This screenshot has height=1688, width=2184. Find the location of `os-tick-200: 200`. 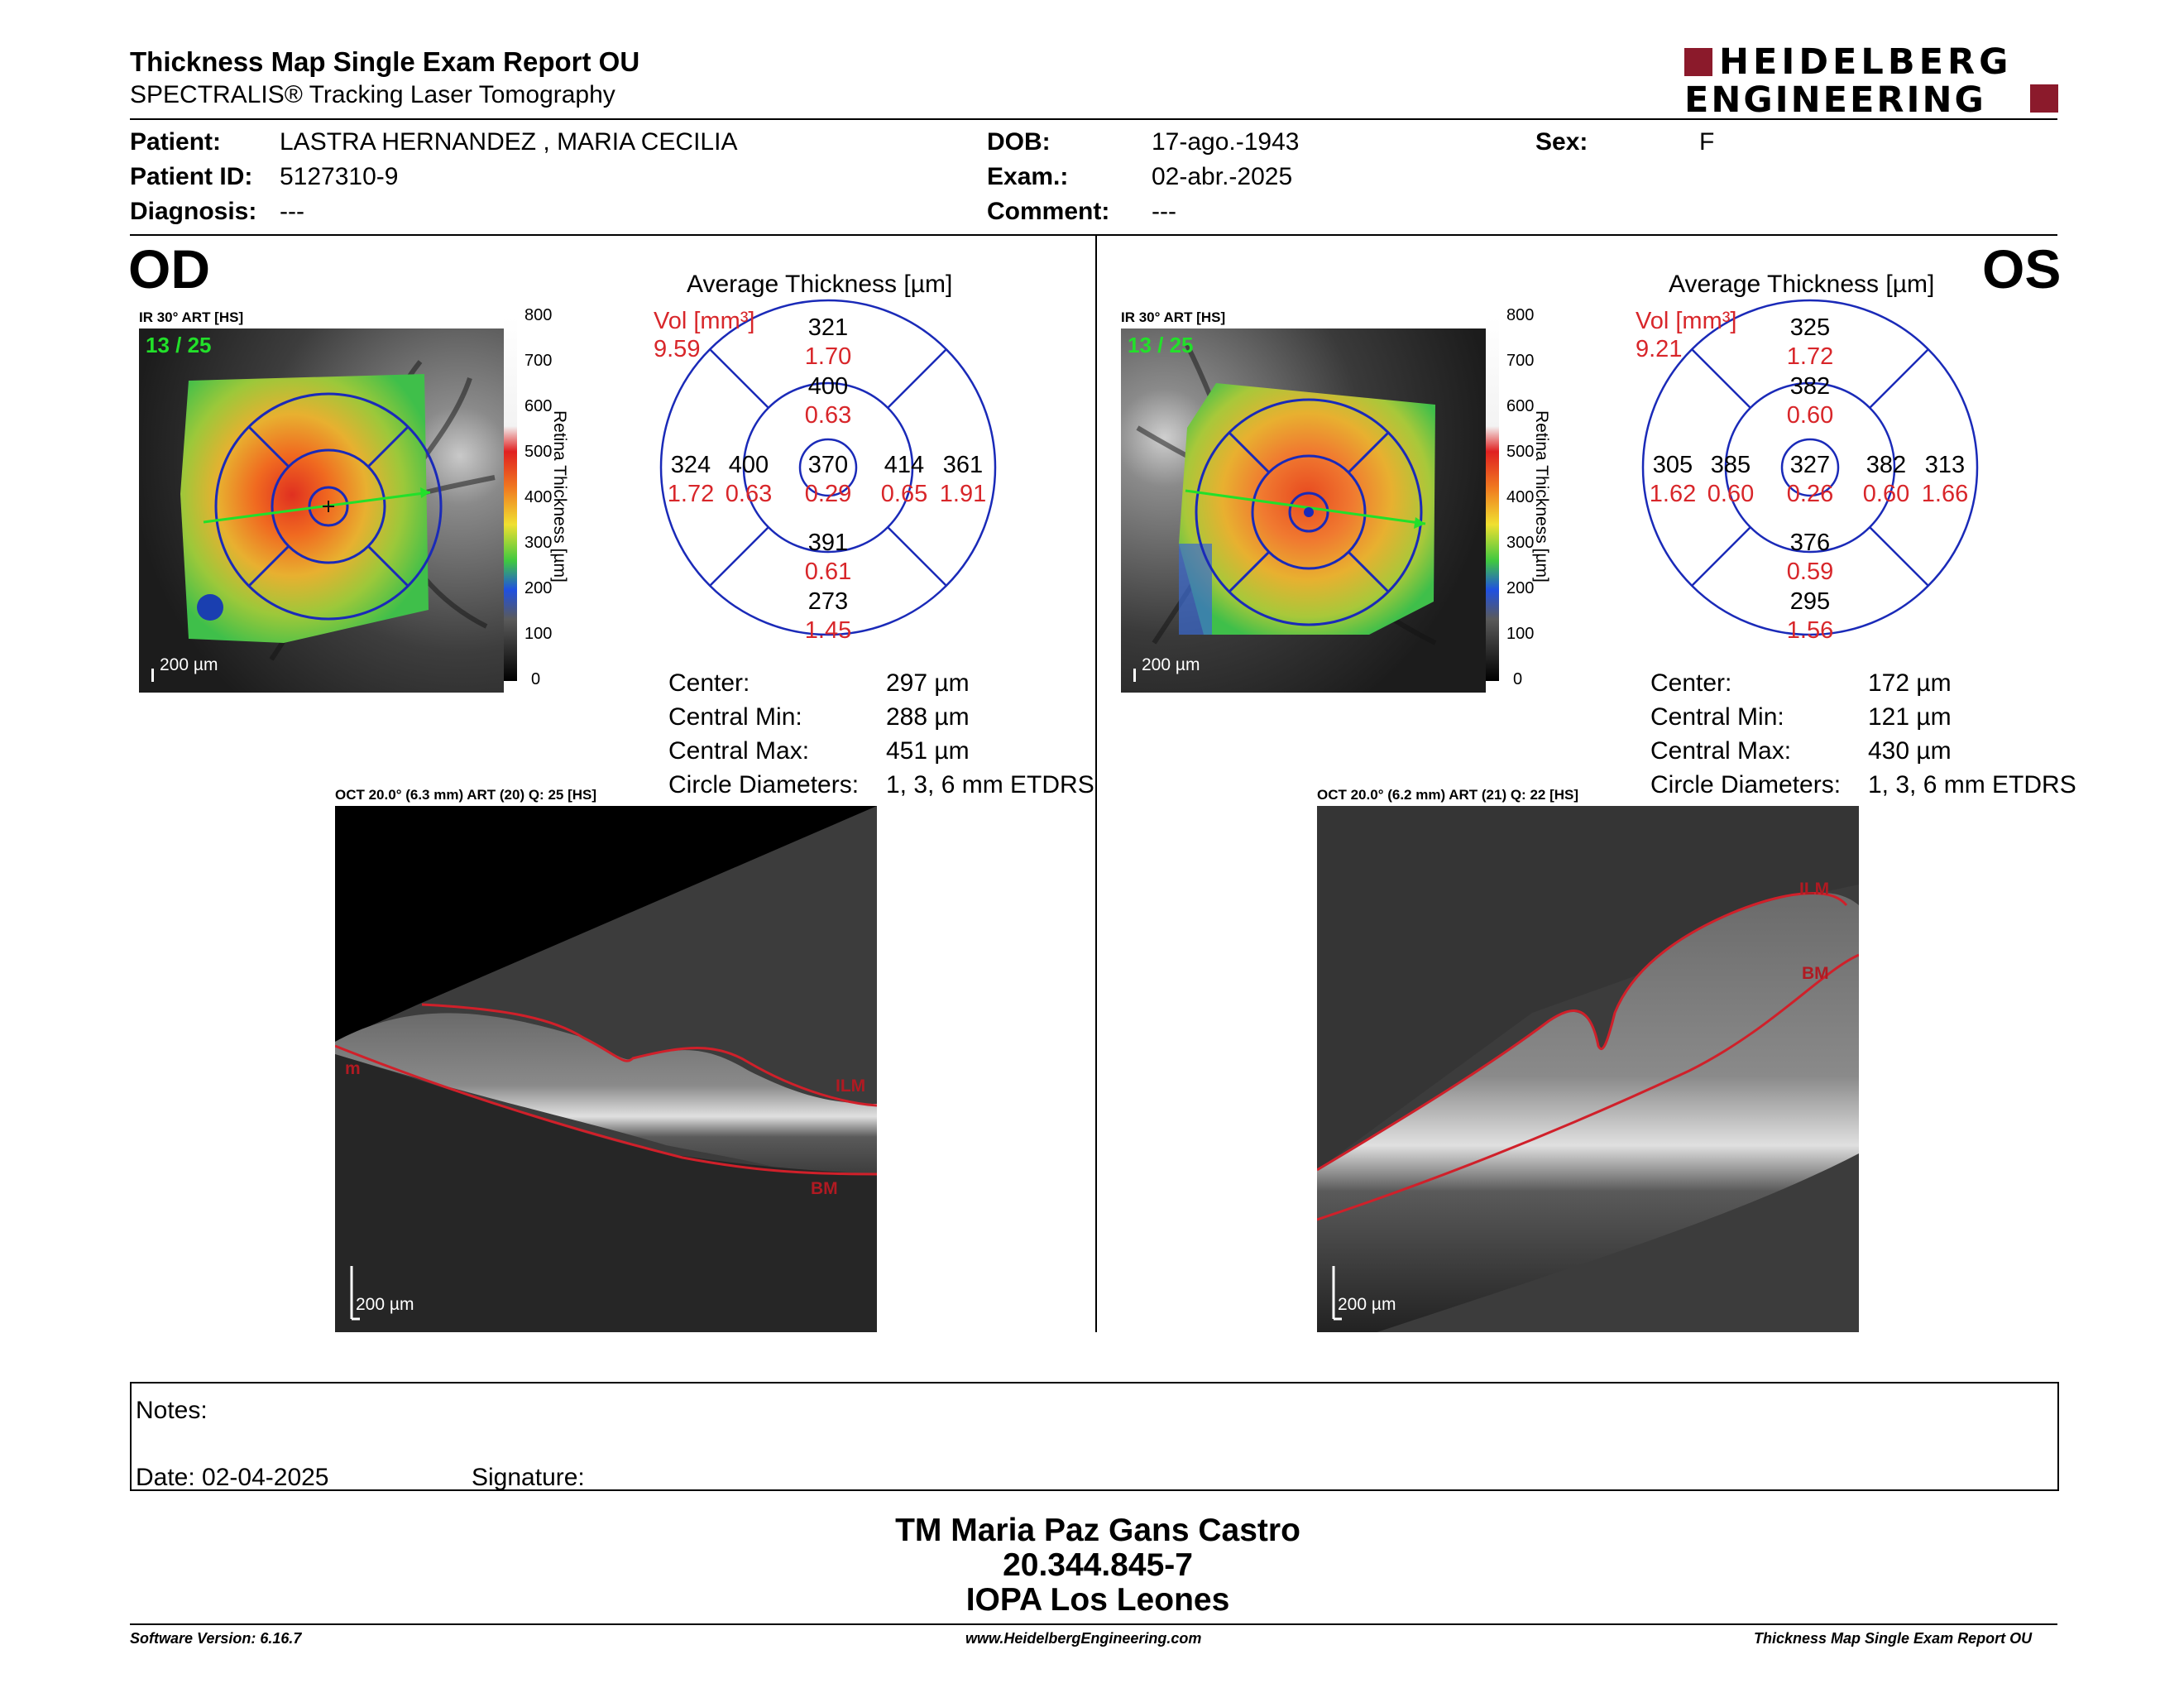

os-tick-200: 200 is located at coordinates (1520, 588).